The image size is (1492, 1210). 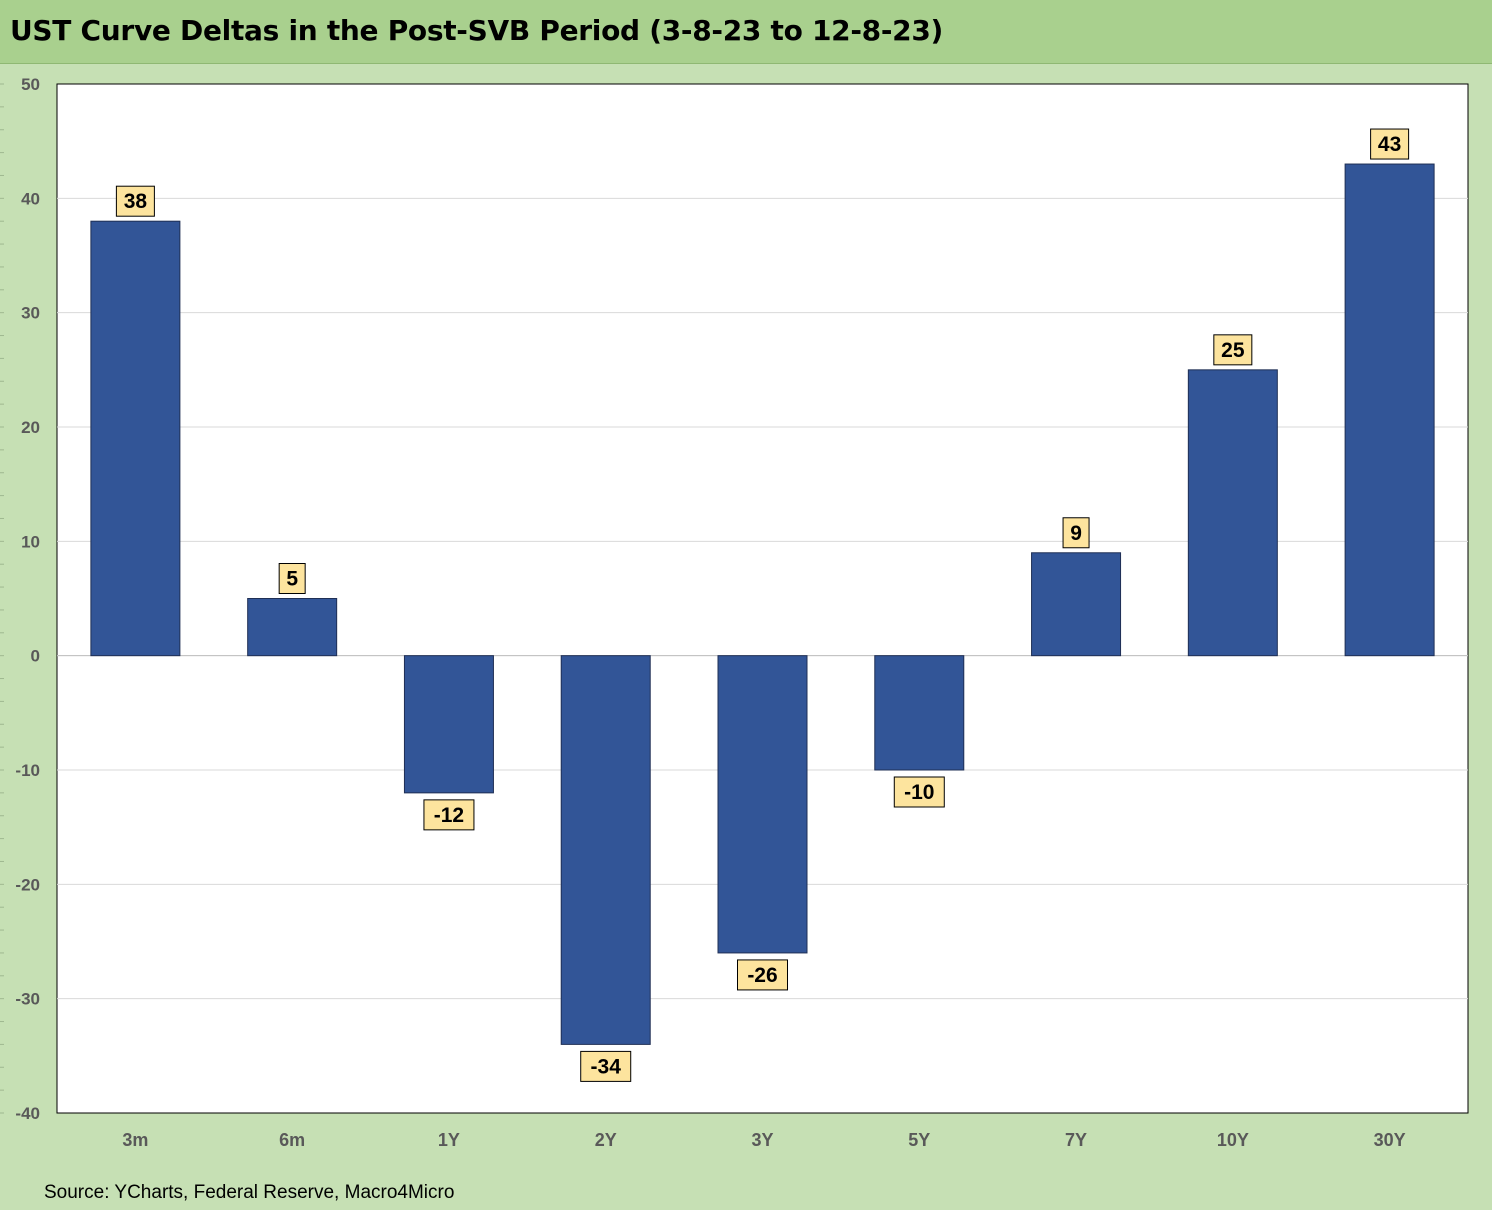 What do you see at coordinates (1076, 1140) in the screenshot?
I see `x-tick-label: 7Y` at bounding box center [1076, 1140].